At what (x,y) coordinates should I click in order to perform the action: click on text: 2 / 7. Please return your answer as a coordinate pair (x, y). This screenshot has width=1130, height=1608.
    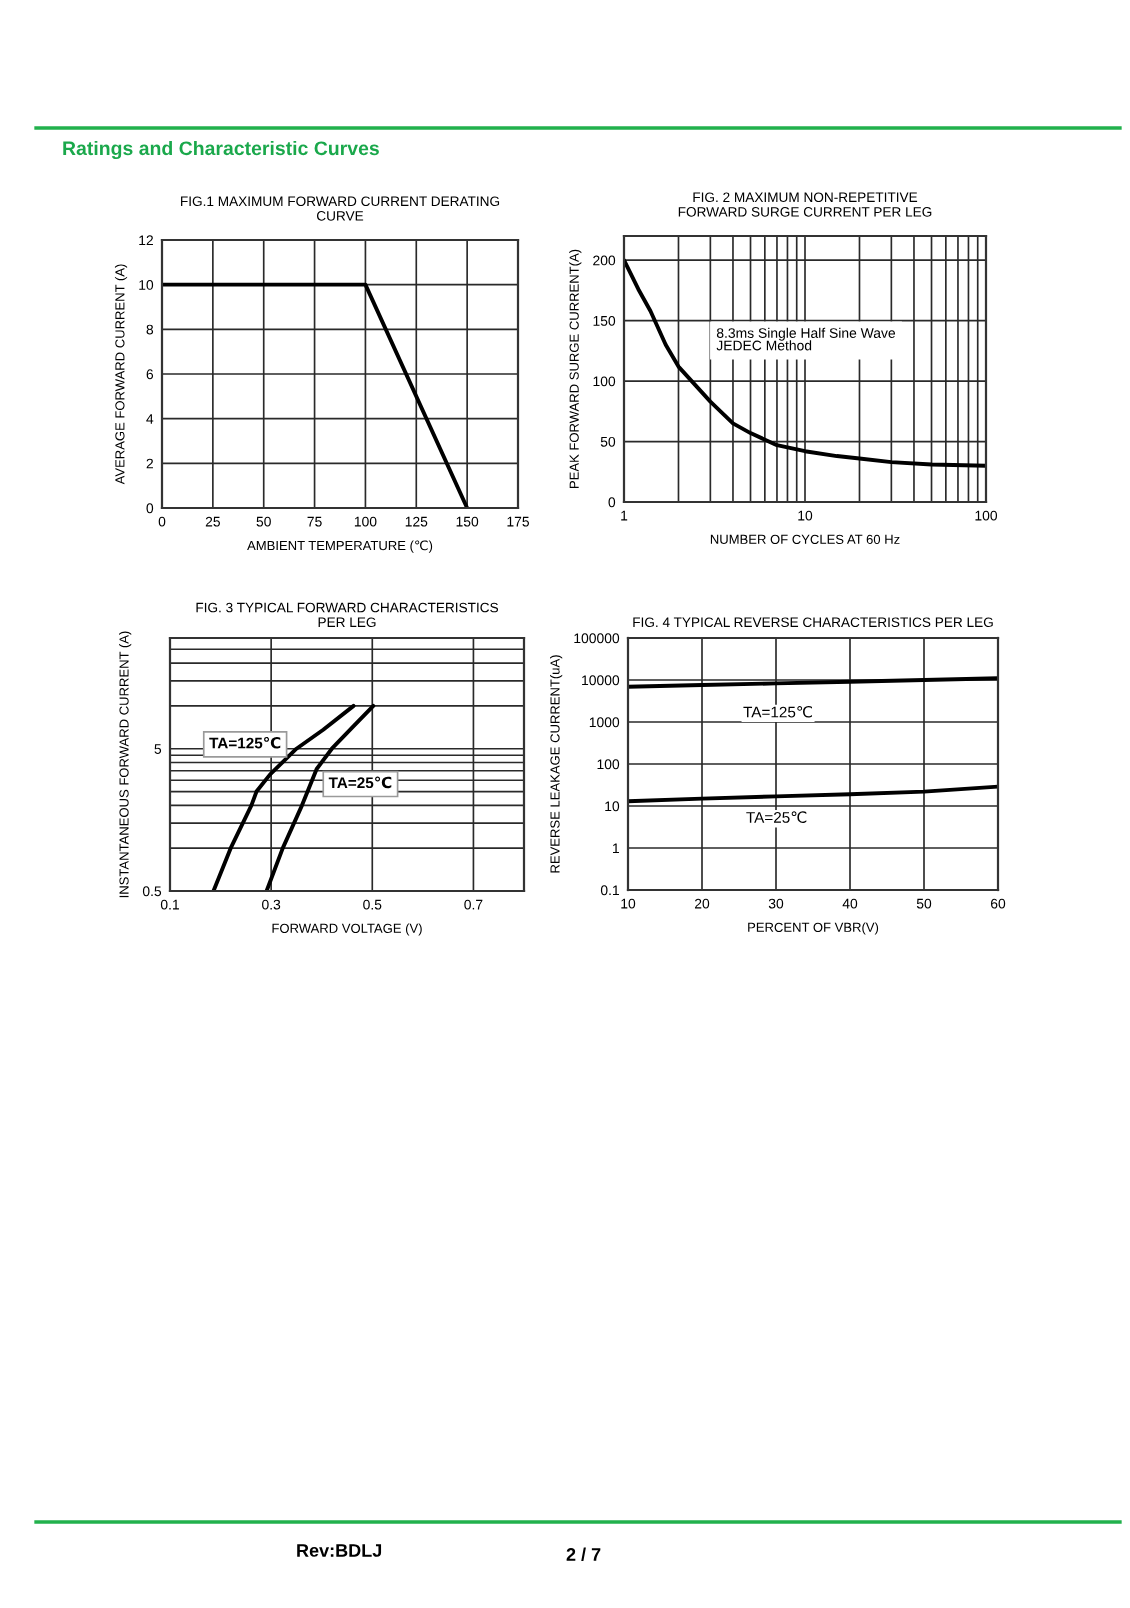
    Looking at the image, I should click on (583, 1554).